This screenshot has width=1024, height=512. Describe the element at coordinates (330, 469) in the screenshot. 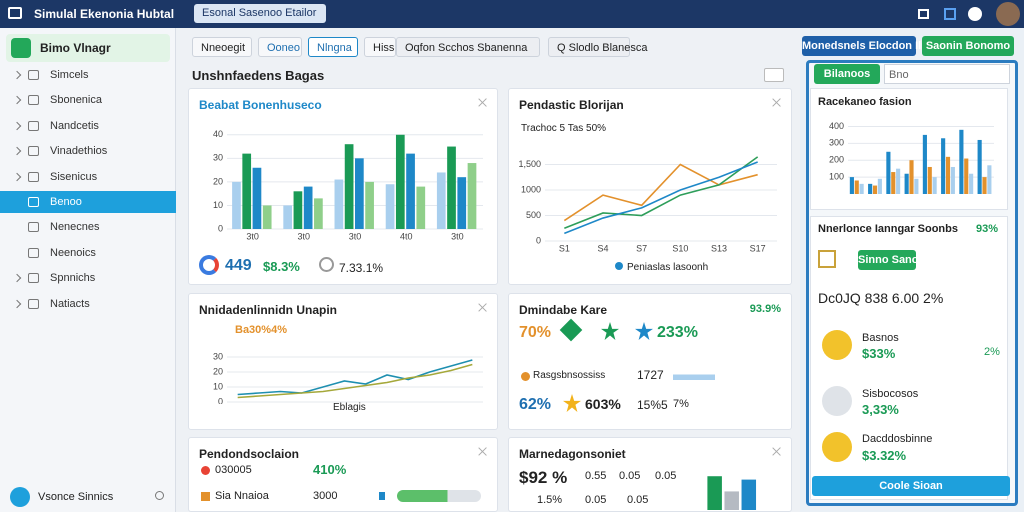

I see `cell: 410%` at that location.